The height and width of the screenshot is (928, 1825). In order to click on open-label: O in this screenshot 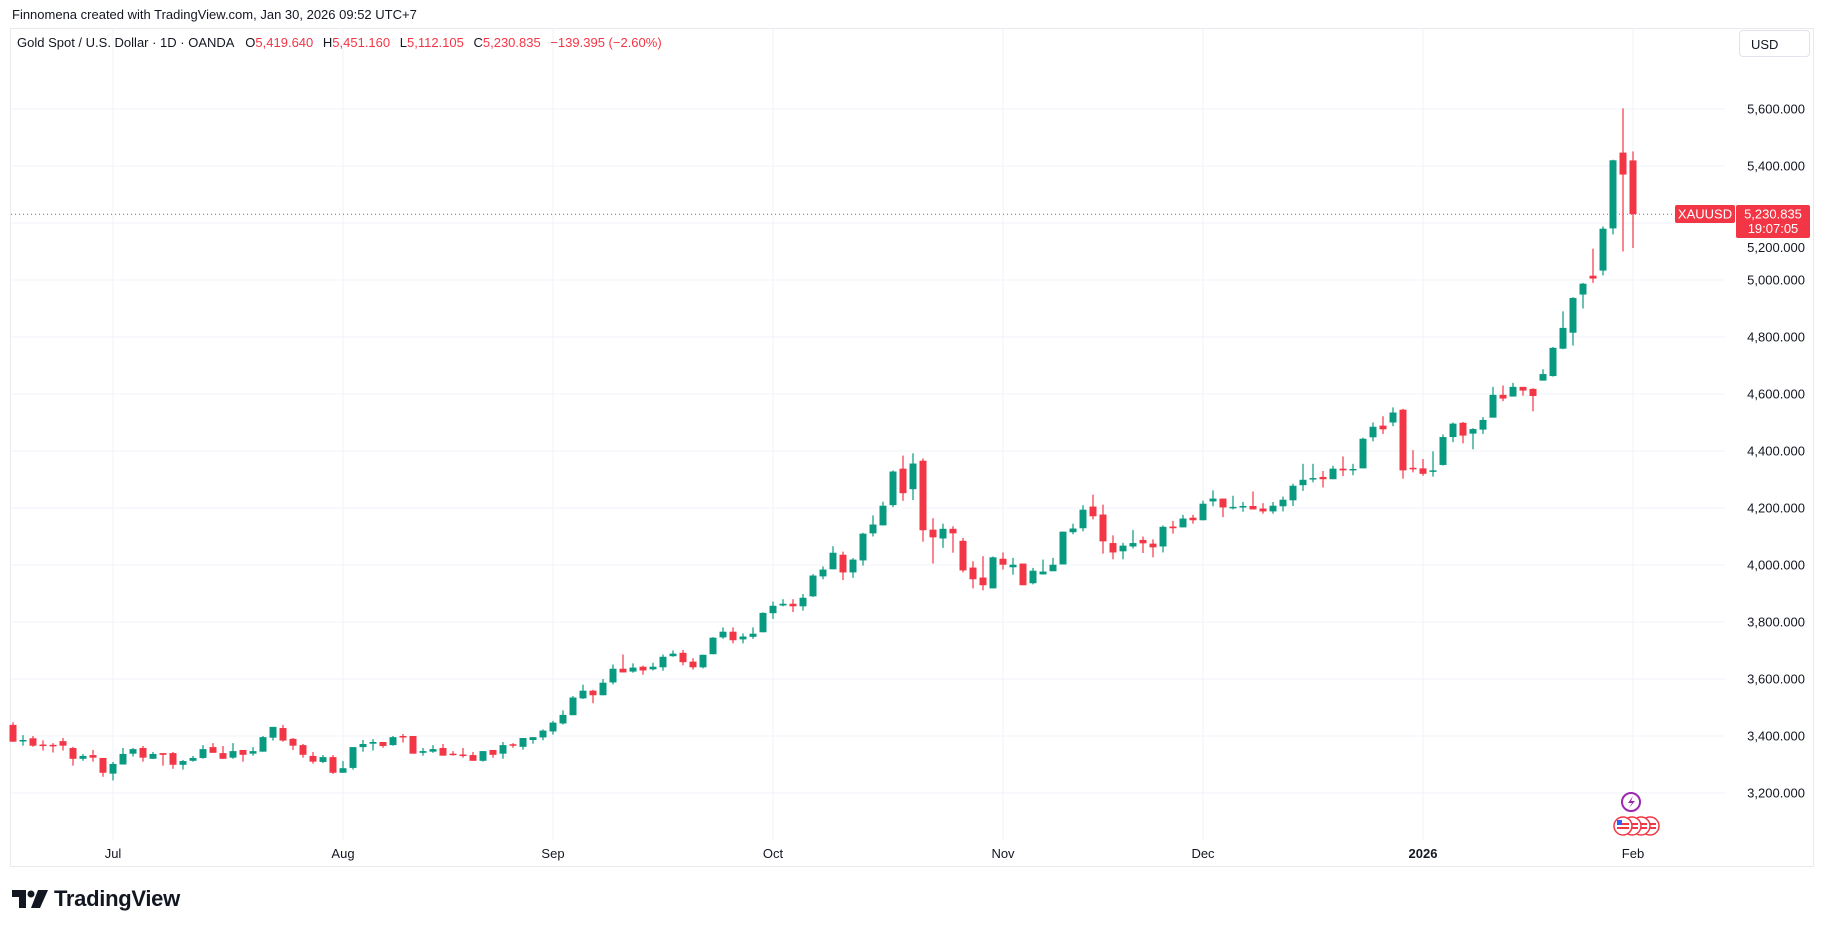, I will do `click(250, 42)`.